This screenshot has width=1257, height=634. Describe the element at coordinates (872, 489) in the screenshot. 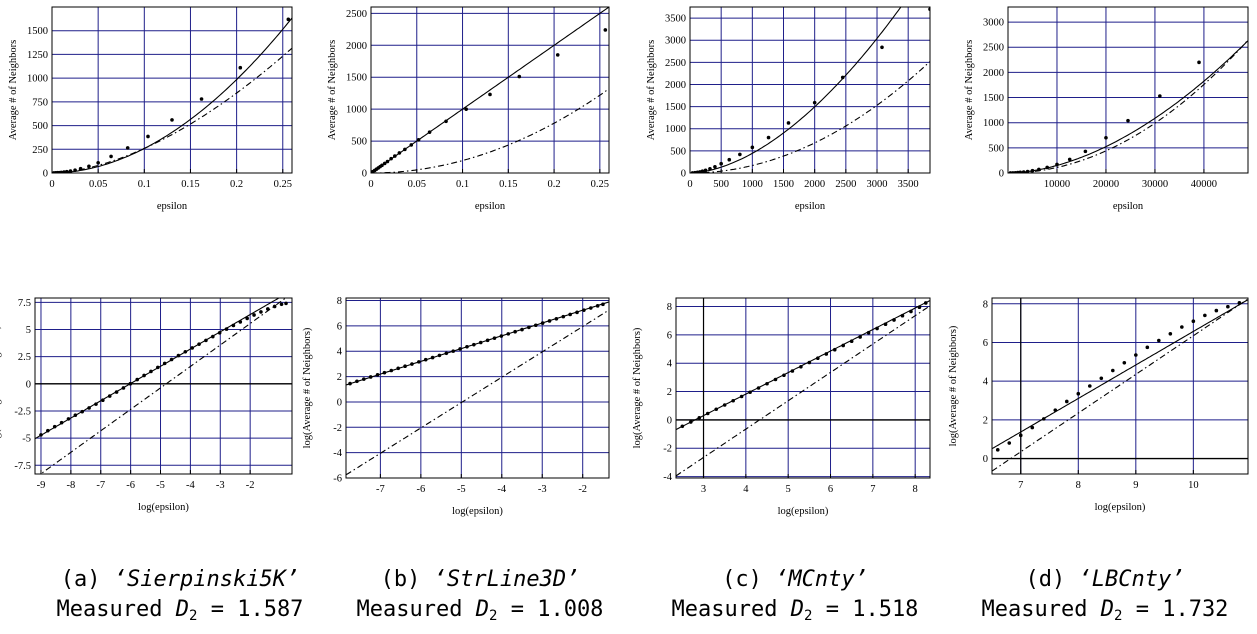

I see `x-tick-label: 7` at that location.